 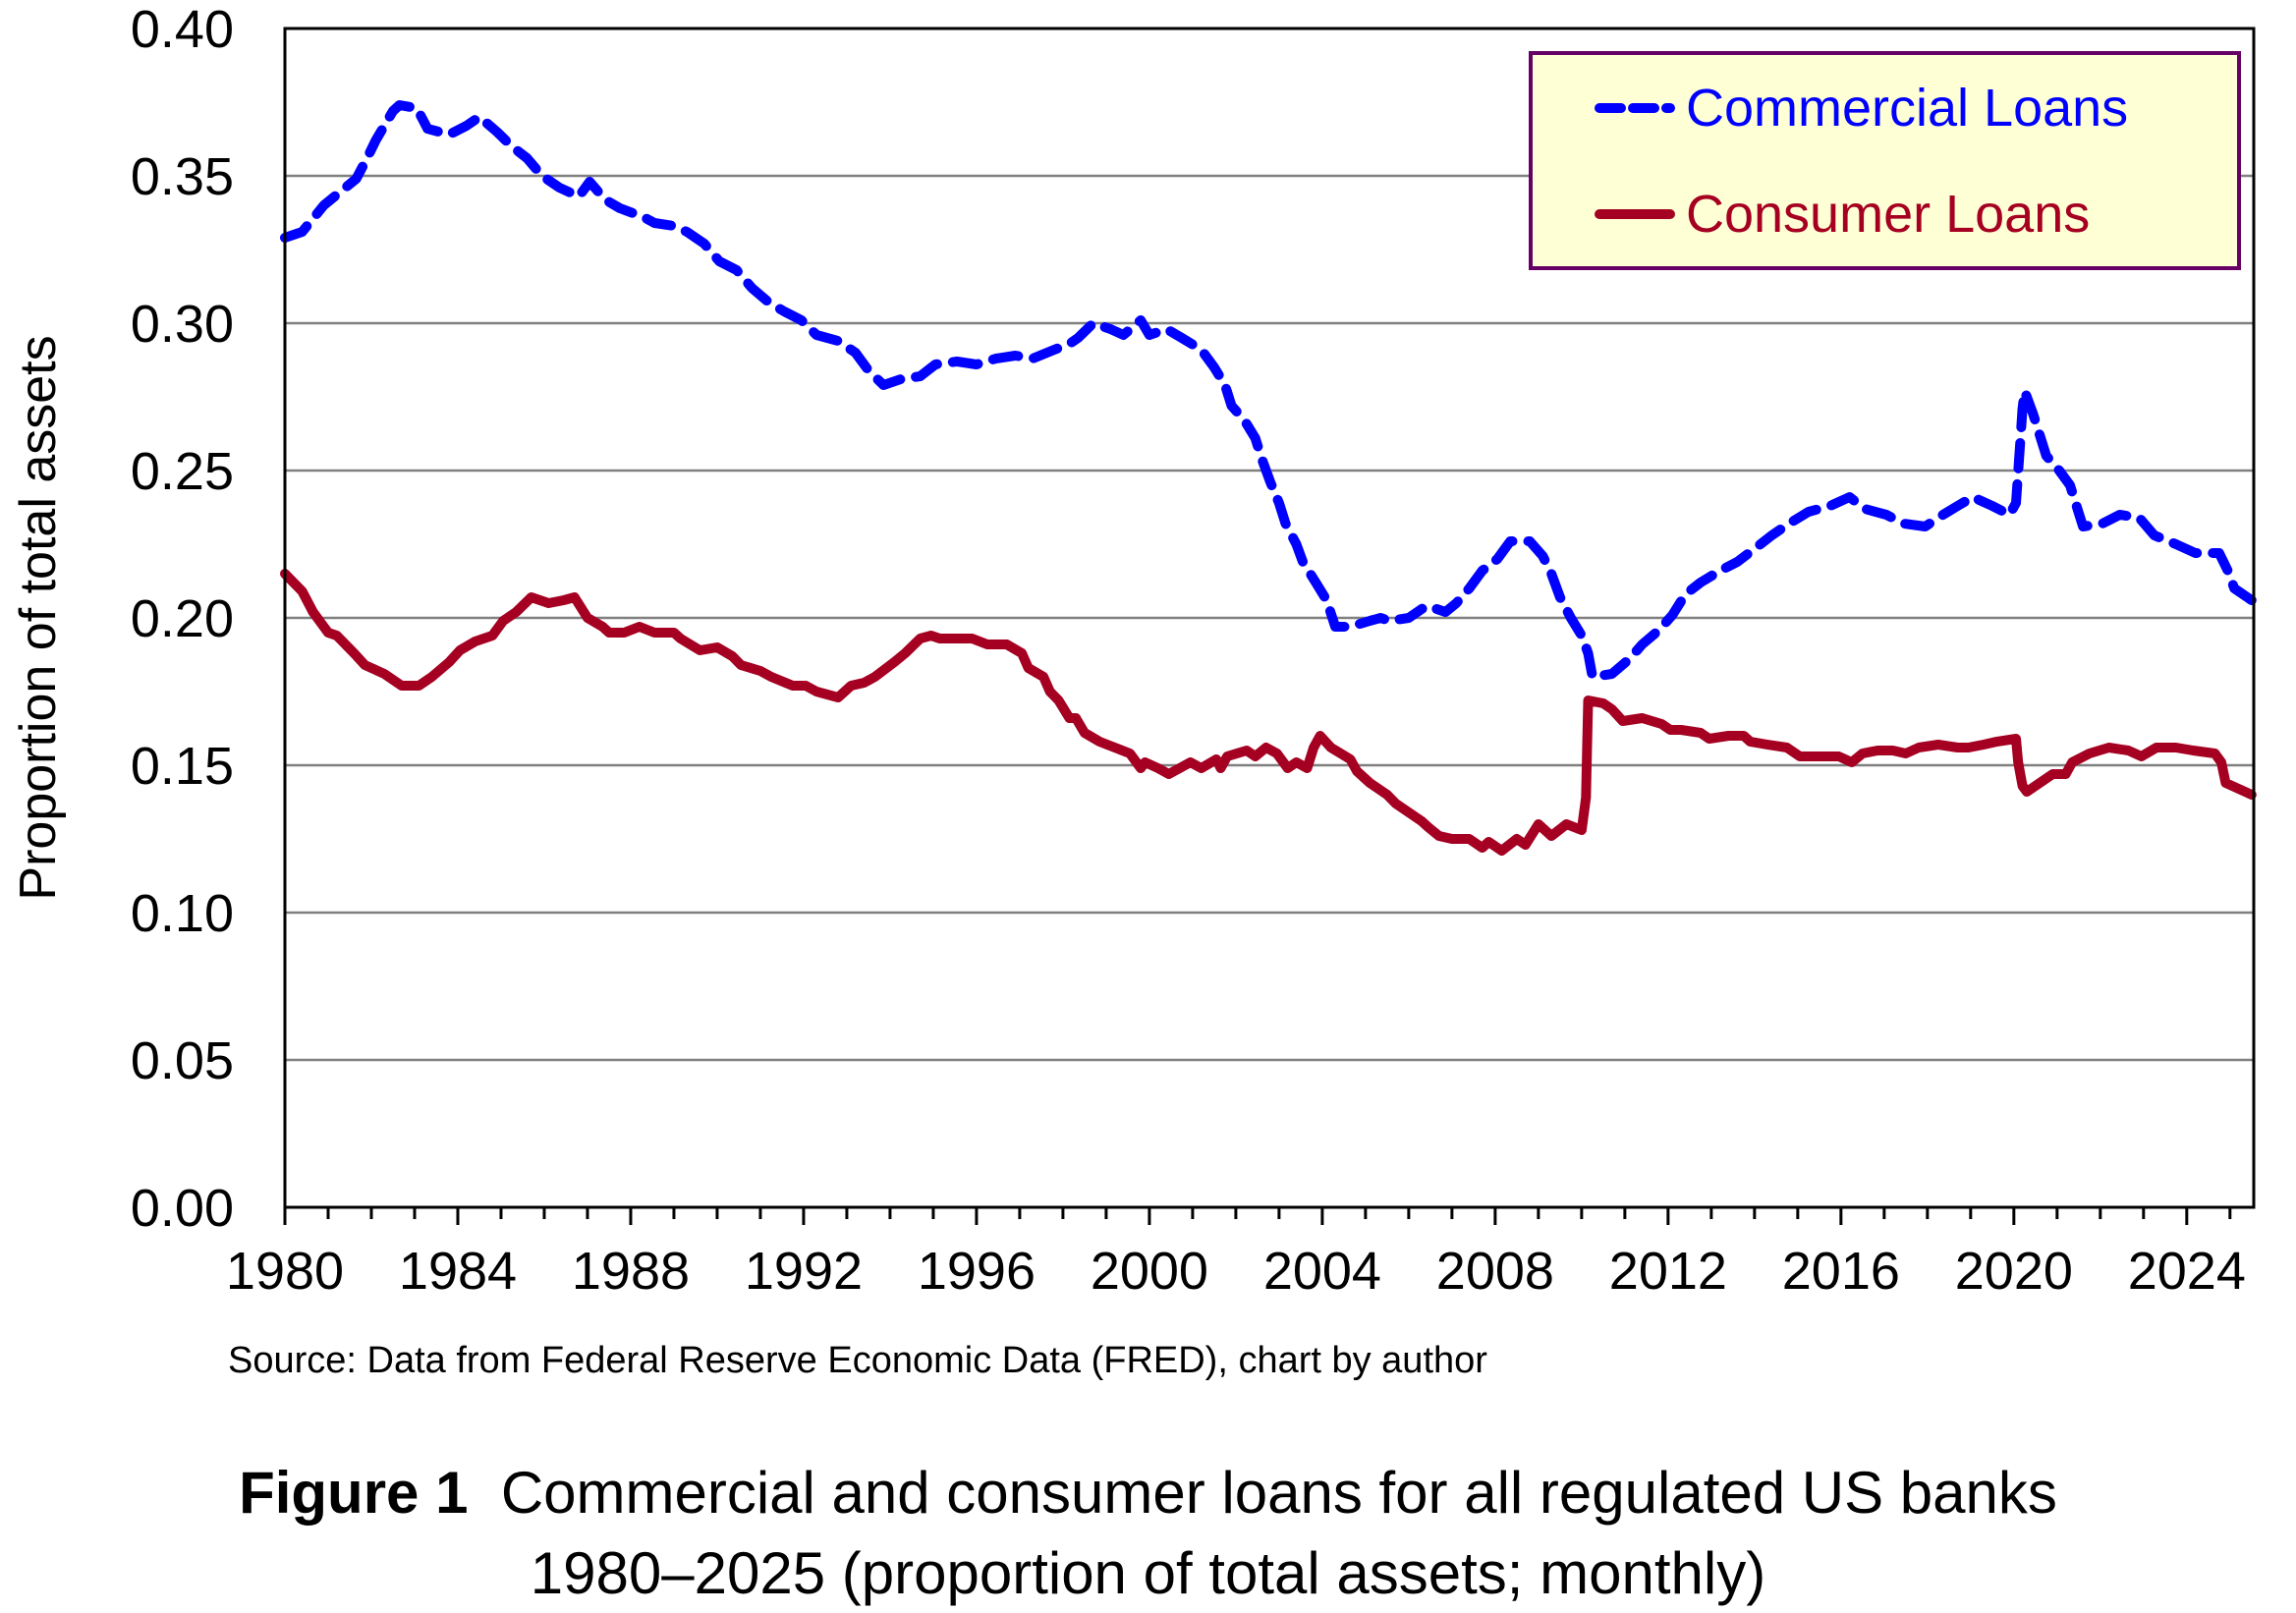 What do you see at coordinates (1322, 1271) in the screenshot?
I see `x-tick-label: 2004` at bounding box center [1322, 1271].